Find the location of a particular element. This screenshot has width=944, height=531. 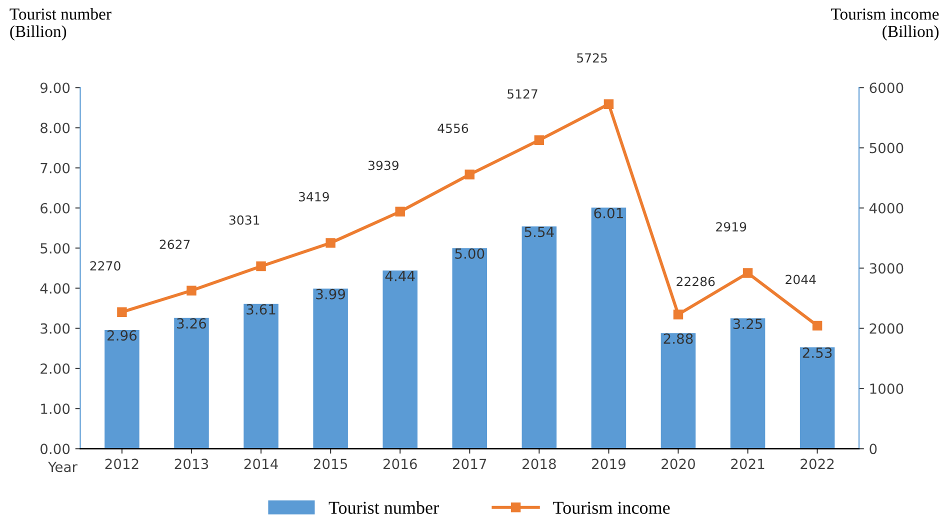

data-label: 4556 is located at coordinates (453, 129).